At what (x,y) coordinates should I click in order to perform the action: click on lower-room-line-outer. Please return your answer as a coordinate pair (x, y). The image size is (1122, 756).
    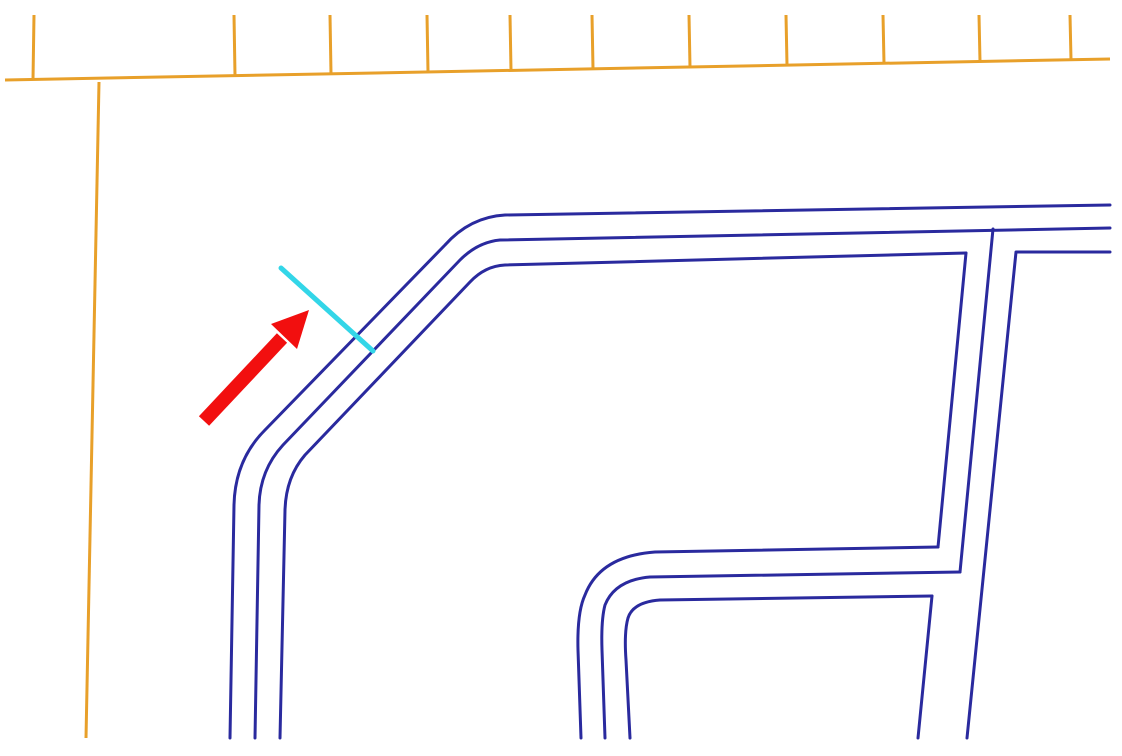
    Looking at the image, I should click on (758, 642).